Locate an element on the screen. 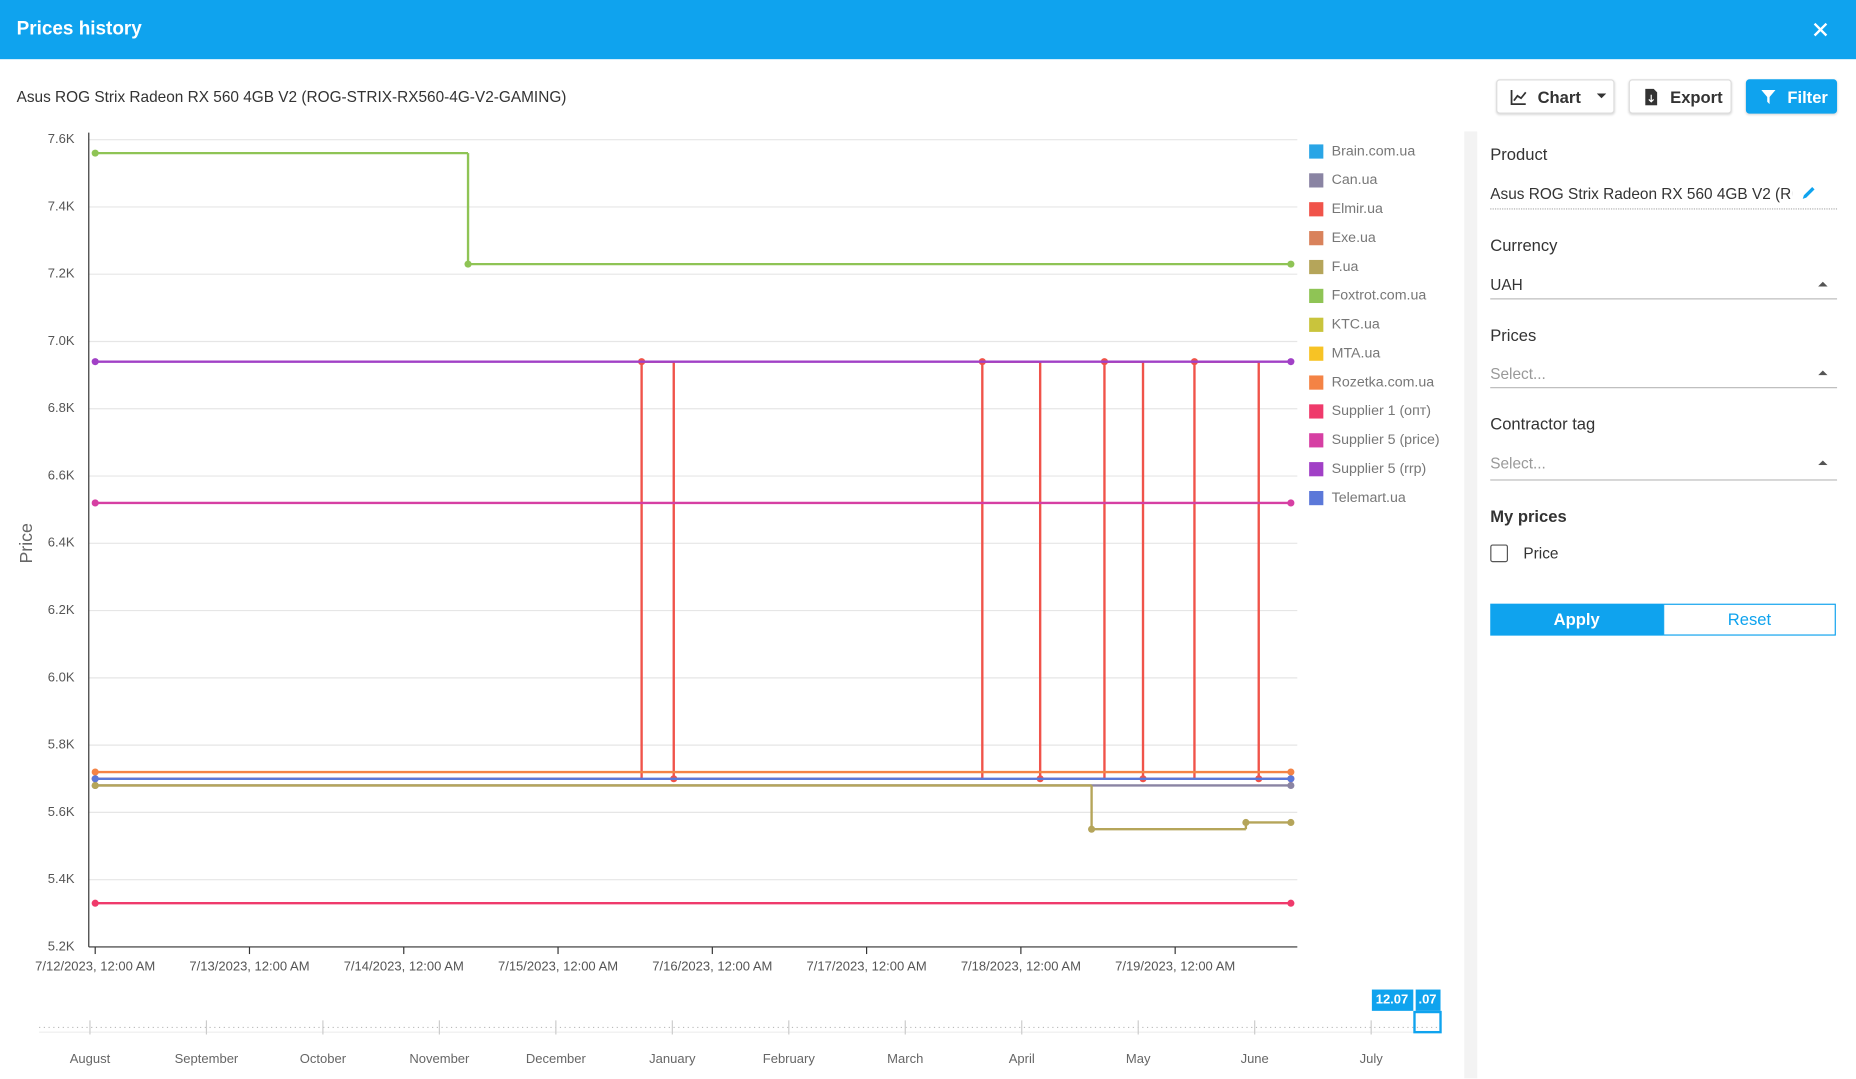  x-tick-label: 7/18/2023, 12:00 AM is located at coordinates (1021, 965).